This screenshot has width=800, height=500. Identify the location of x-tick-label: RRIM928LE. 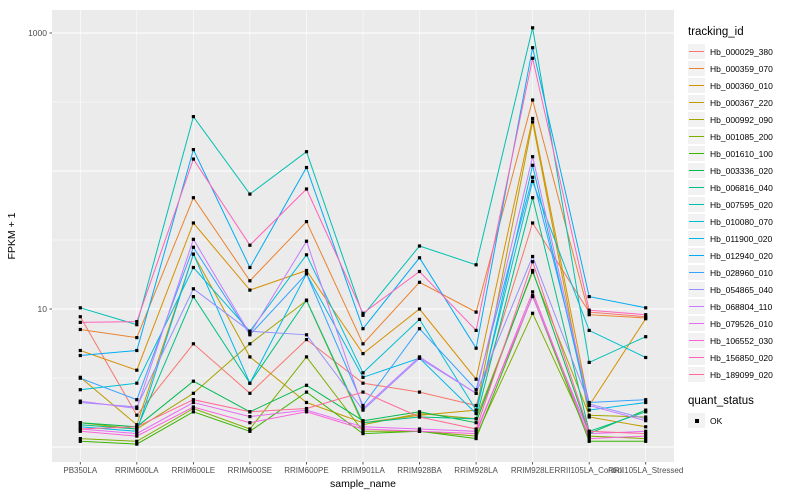
(533, 470).